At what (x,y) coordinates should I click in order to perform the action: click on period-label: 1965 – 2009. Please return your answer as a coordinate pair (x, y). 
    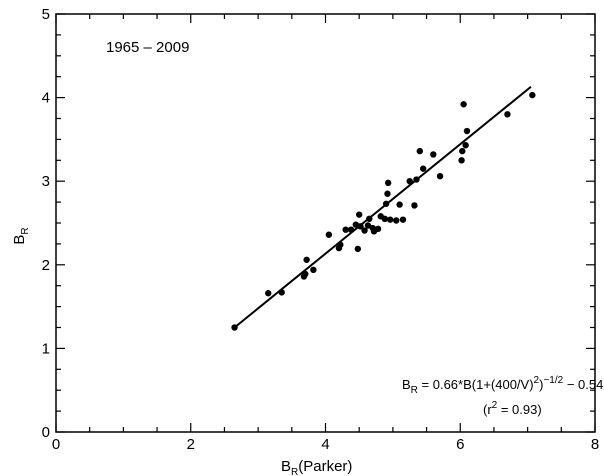
    Looking at the image, I should click on (147, 47).